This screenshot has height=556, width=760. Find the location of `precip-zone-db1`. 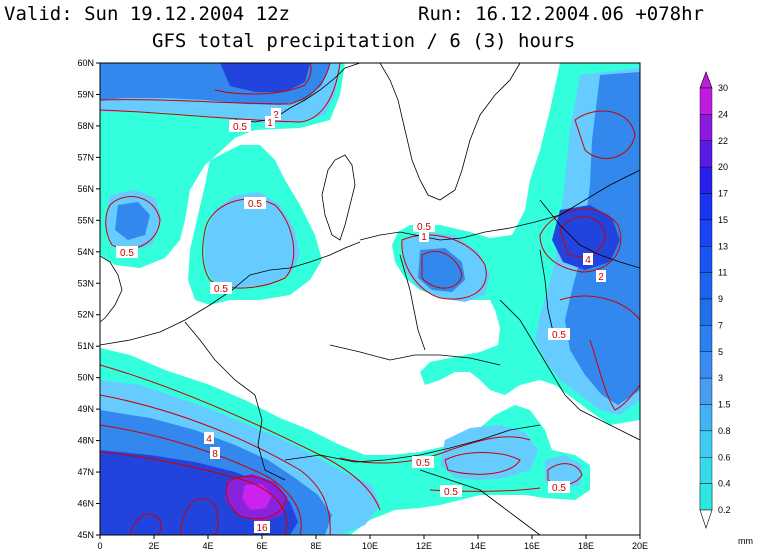

precip-zone-db1 is located at coordinates (265, 77).